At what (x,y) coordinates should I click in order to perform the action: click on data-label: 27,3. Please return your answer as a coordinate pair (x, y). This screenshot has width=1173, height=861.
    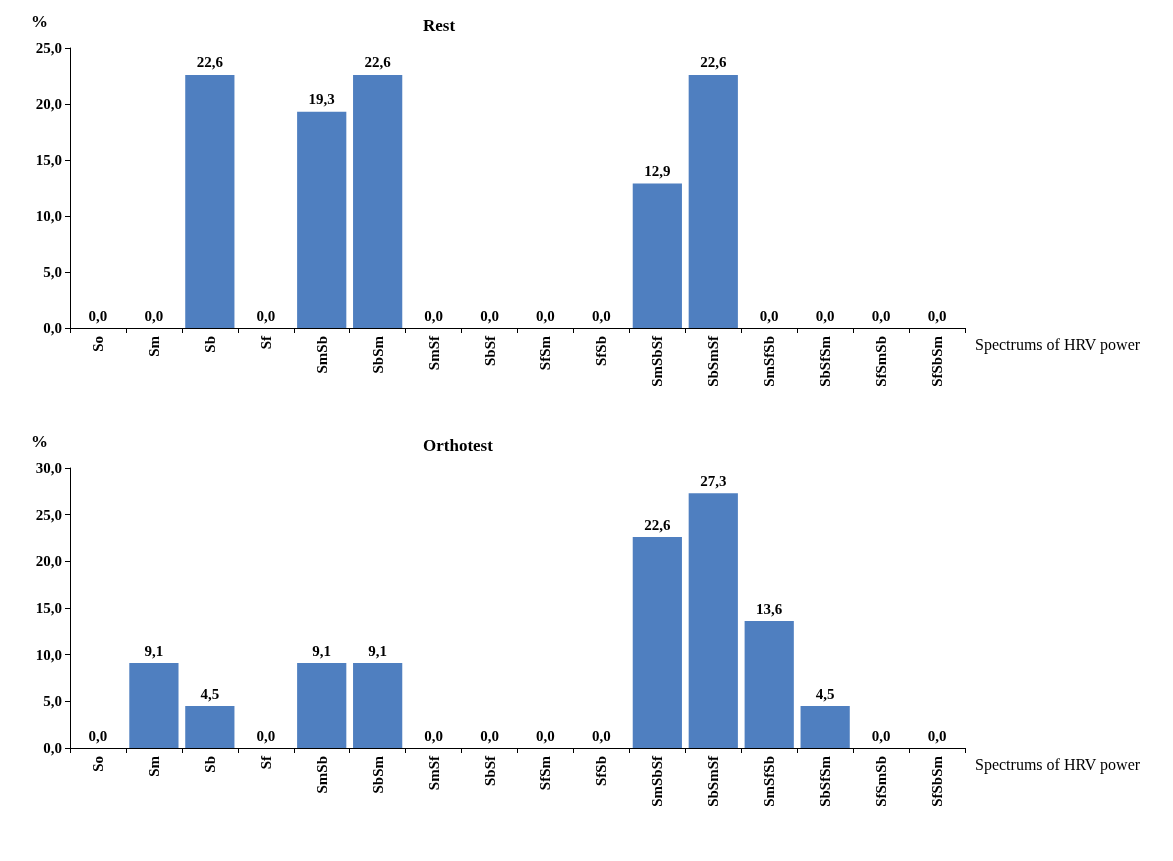
    Looking at the image, I should click on (713, 480).